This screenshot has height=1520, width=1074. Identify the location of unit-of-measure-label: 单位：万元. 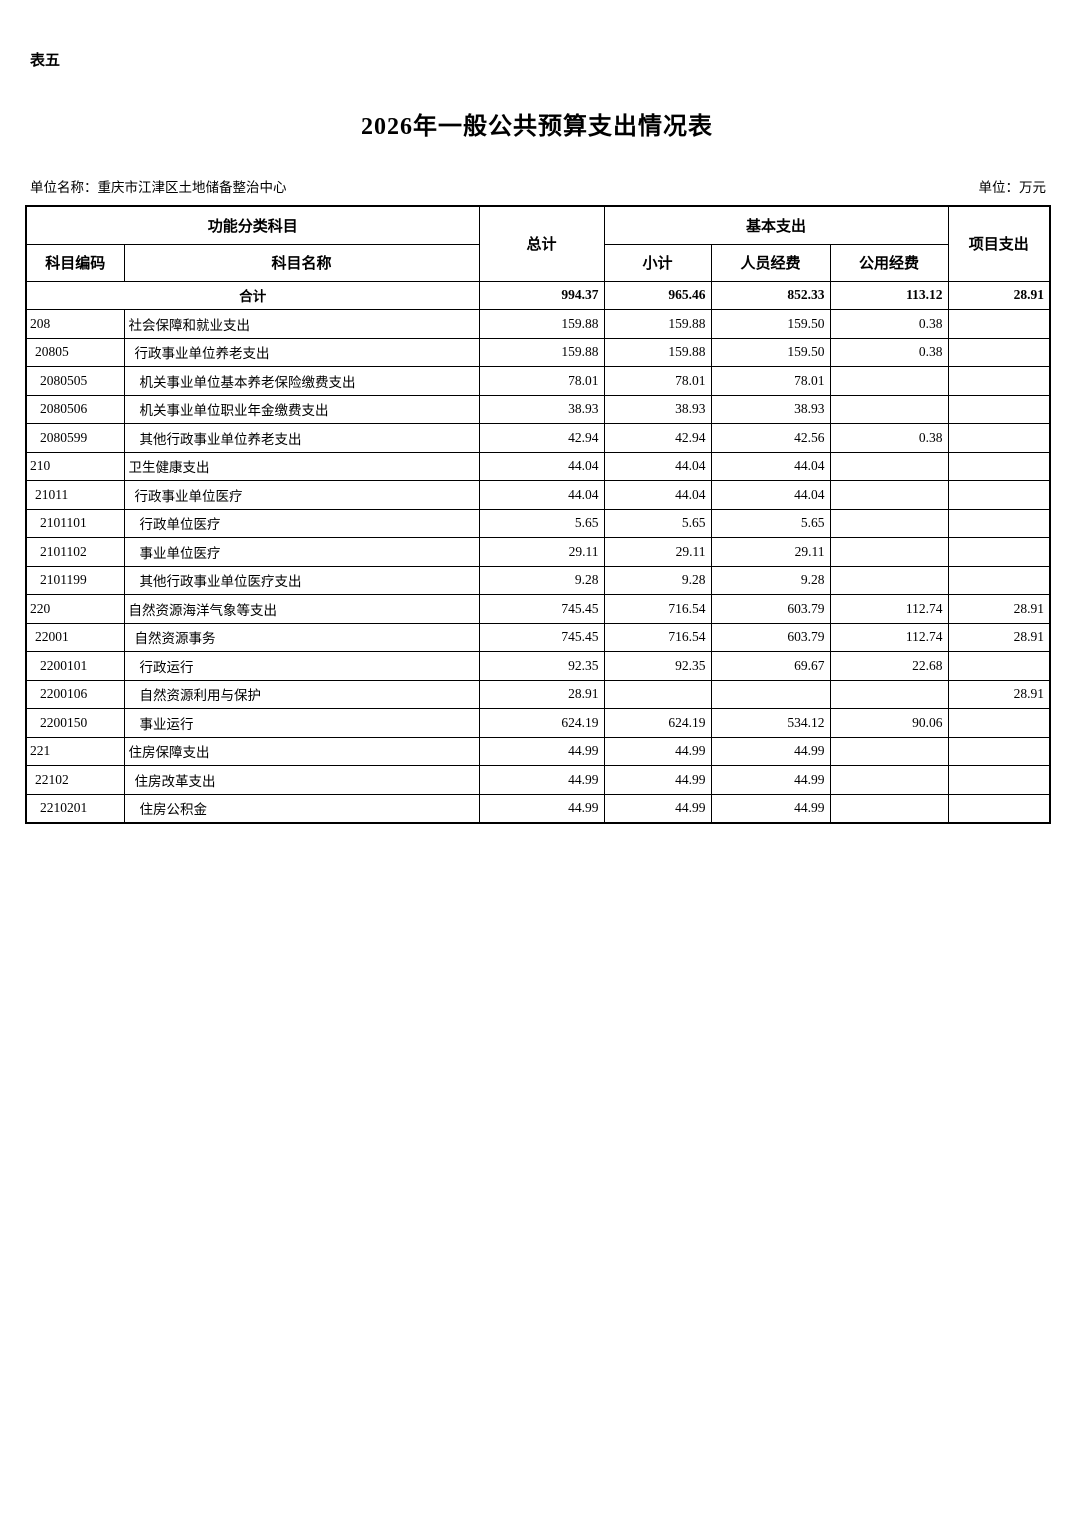
(1012, 187).